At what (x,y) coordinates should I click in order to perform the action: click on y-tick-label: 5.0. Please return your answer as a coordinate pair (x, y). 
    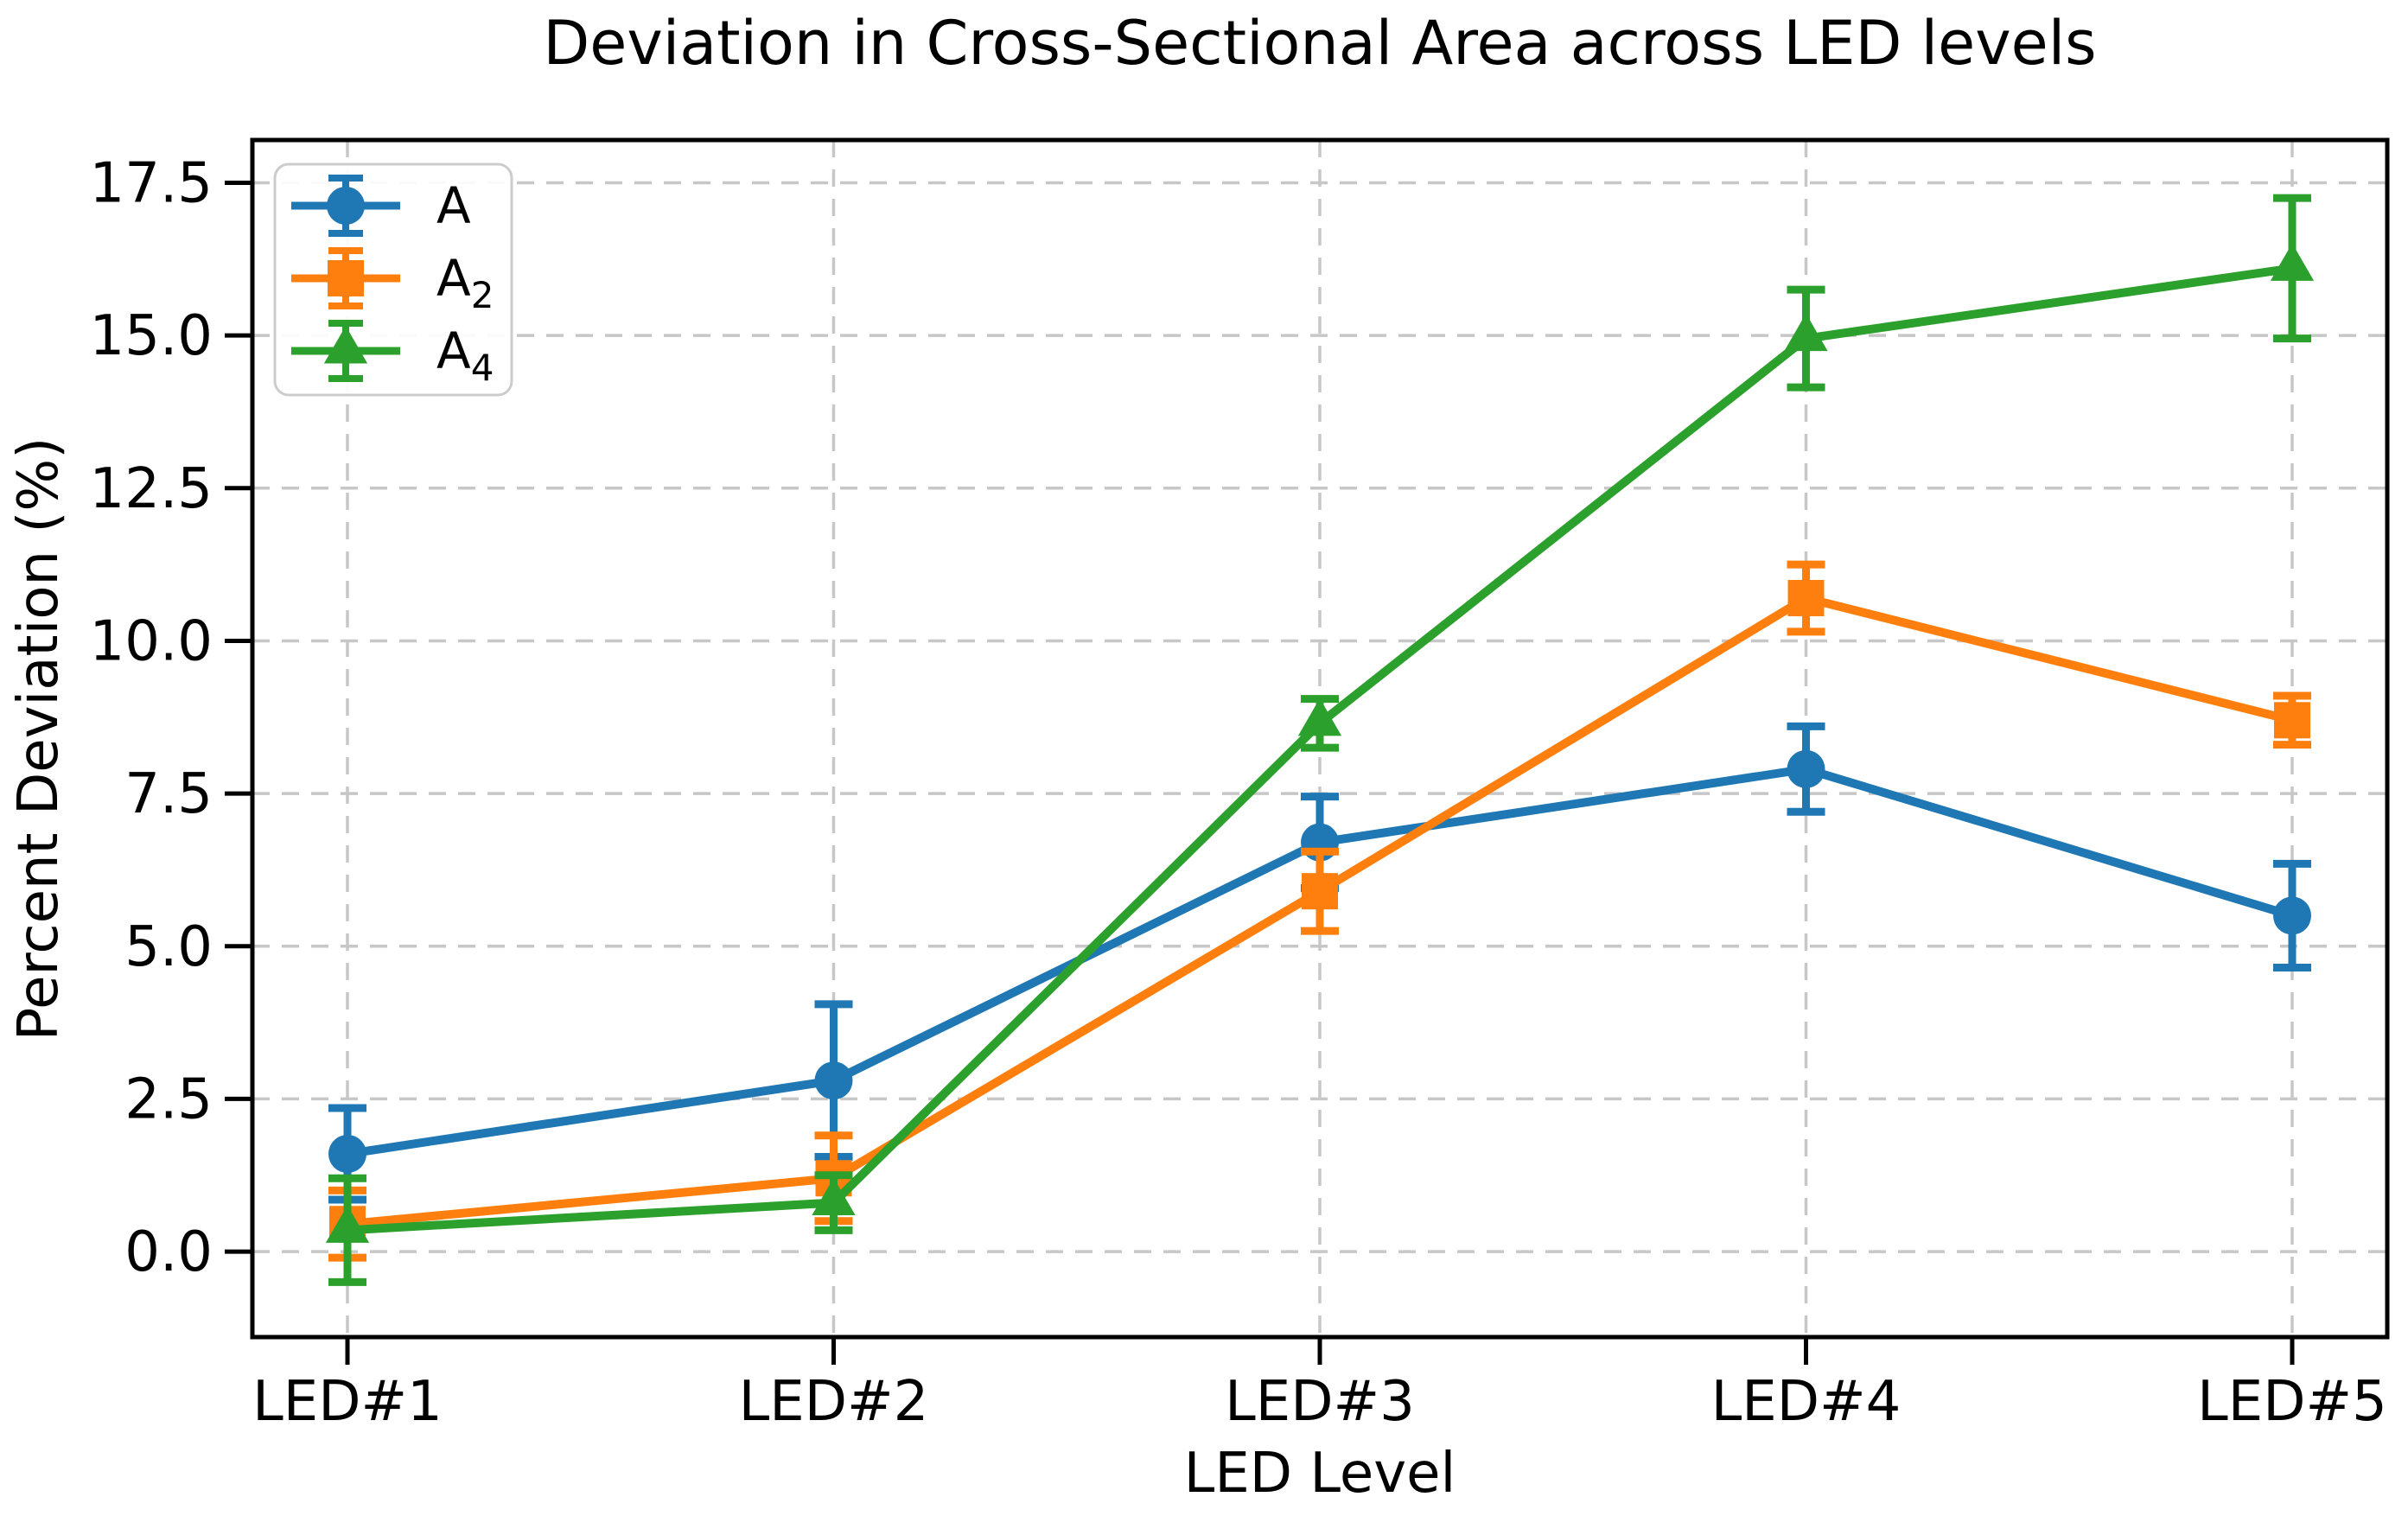
    Looking at the image, I should click on (168, 947).